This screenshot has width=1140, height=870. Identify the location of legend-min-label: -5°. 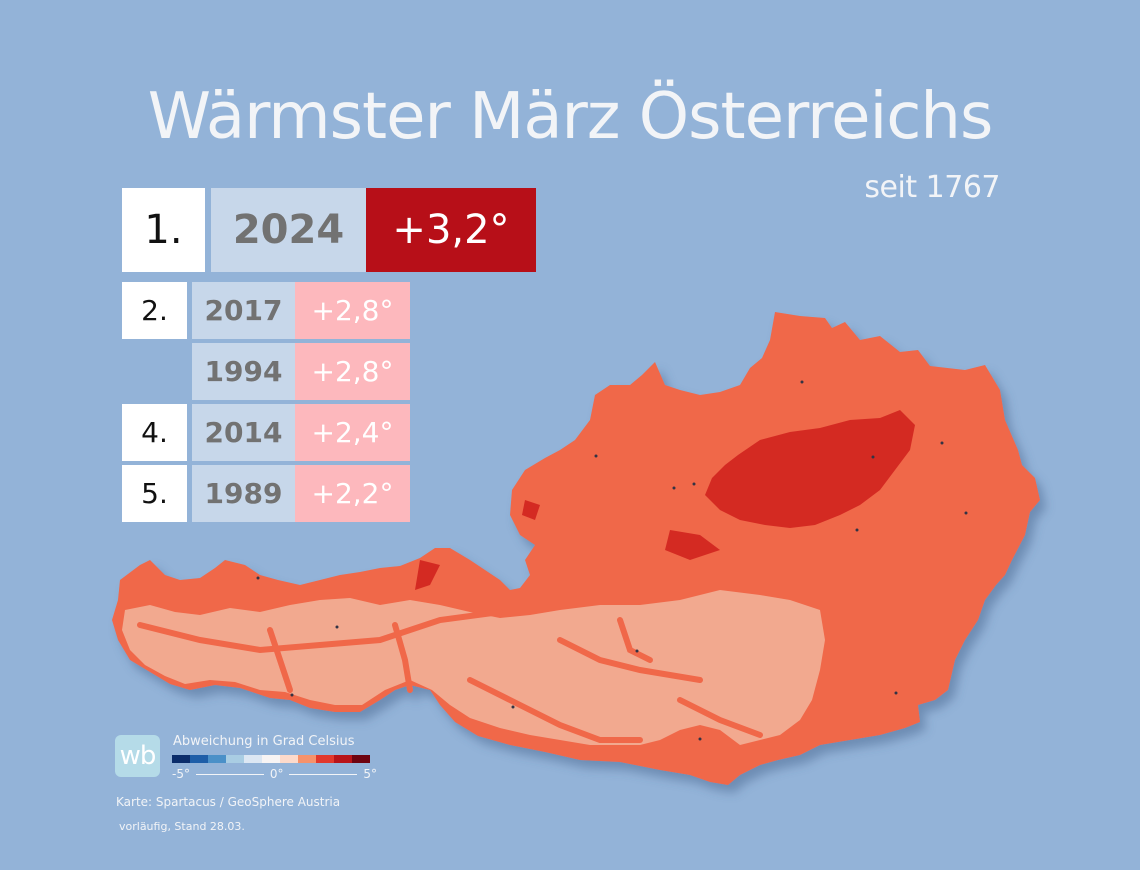
(181, 774).